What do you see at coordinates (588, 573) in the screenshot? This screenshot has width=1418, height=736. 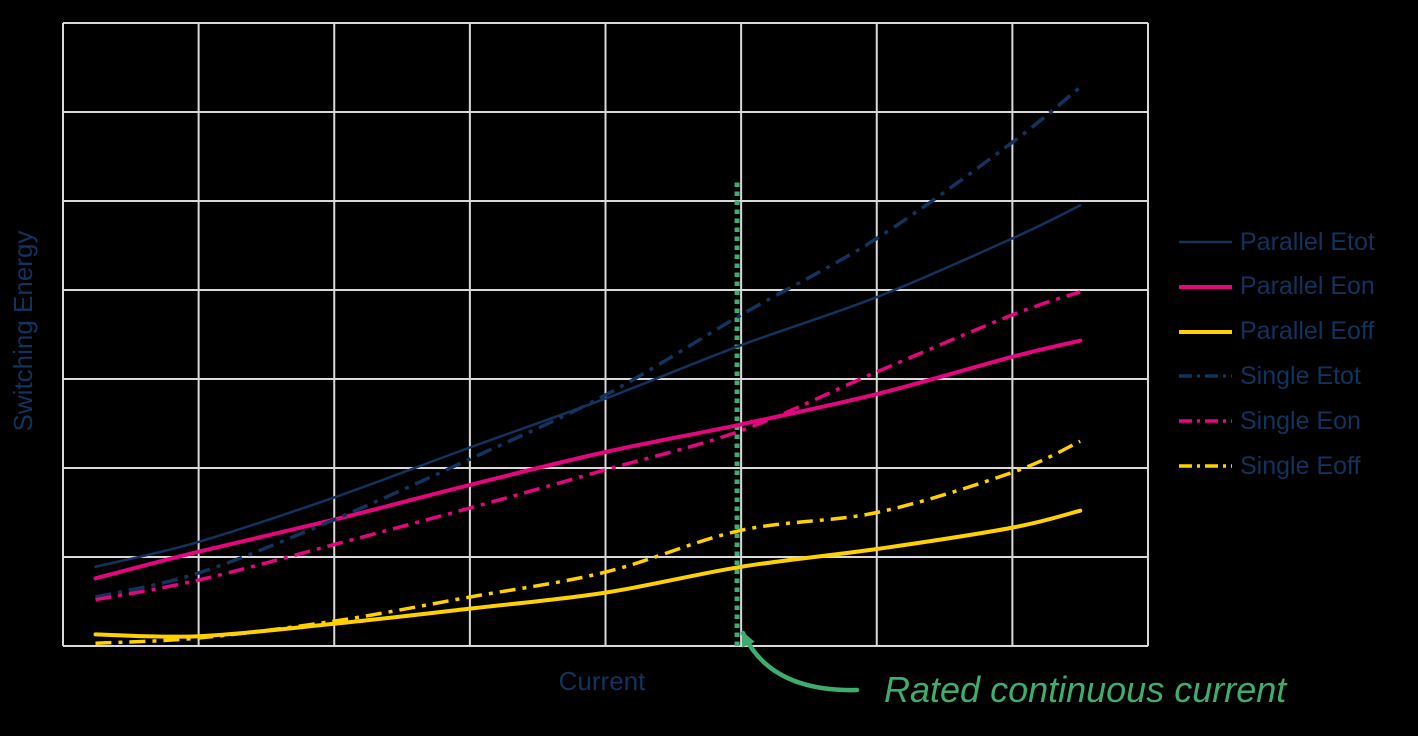 I see `series-line-parallel-eoff` at bounding box center [588, 573].